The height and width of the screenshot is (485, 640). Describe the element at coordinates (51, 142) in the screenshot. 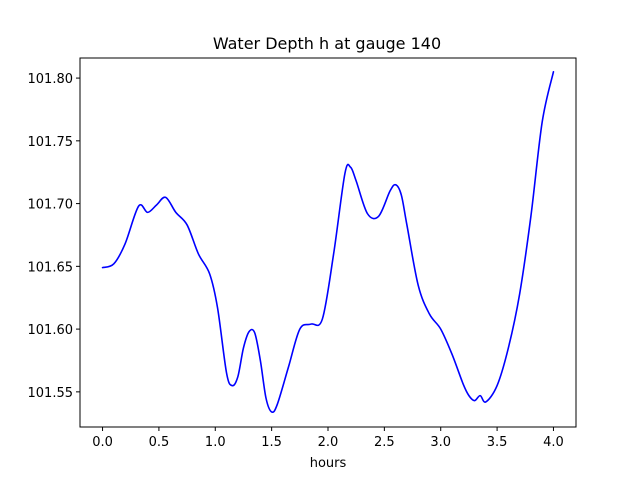

I see `y-tick-label: 101.75` at that location.